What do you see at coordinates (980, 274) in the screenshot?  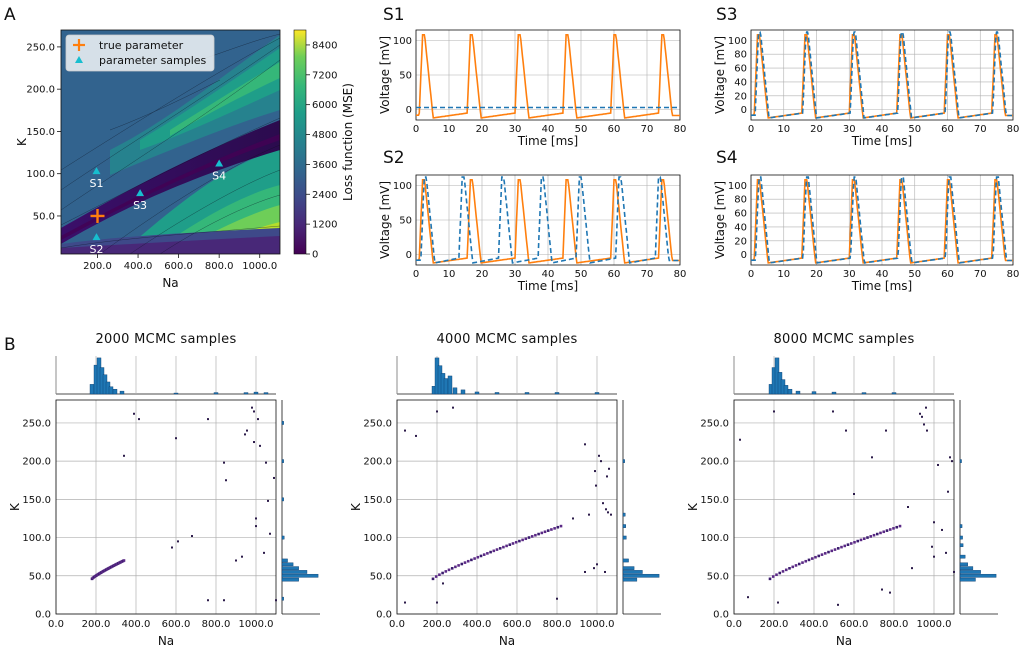 I see `s4-xtick-label: 70` at bounding box center [980, 274].